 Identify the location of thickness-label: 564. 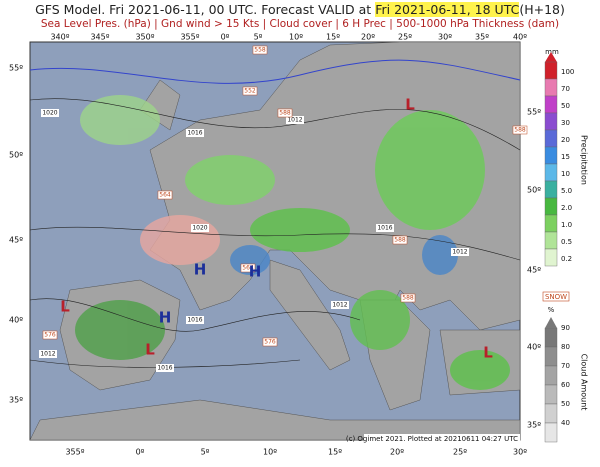
(248, 268).